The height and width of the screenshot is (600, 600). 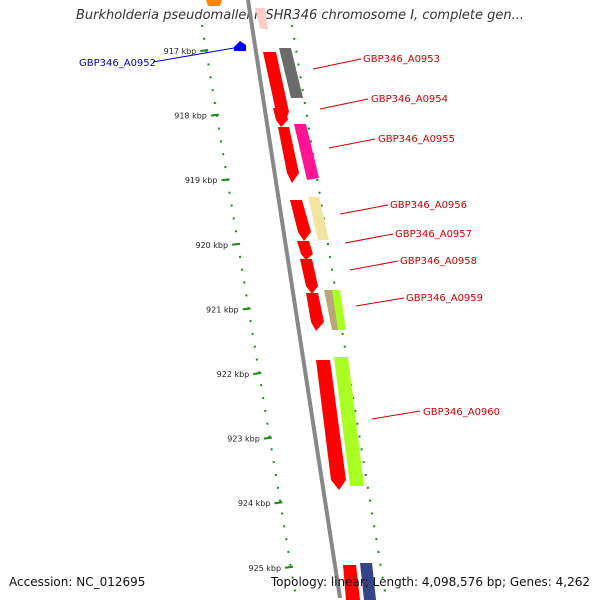 I want to click on scale-tick-label: 924 kbp, so click(x=254, y=503).